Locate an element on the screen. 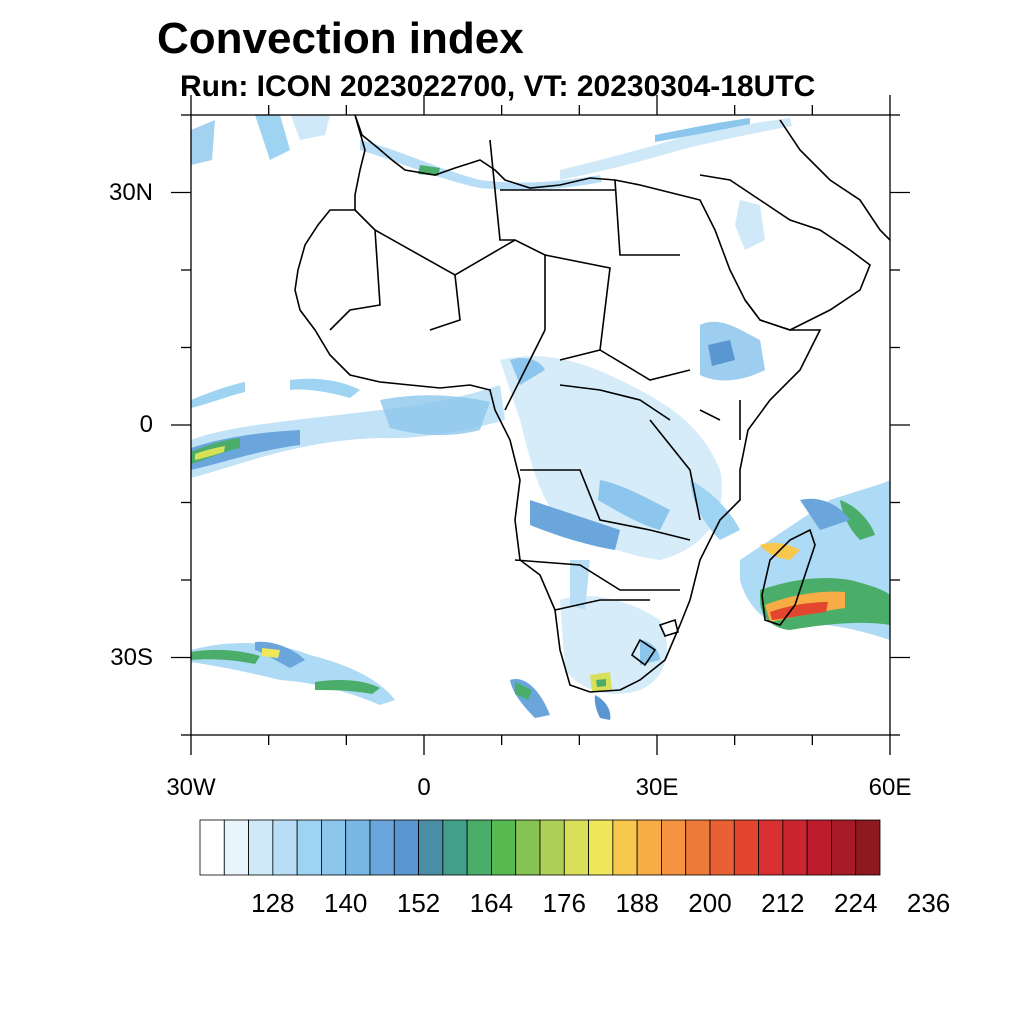  map-subtitle: Run: ICON 2023022700, VT: 20230304-18UTC is located at coordinates (498, 86).